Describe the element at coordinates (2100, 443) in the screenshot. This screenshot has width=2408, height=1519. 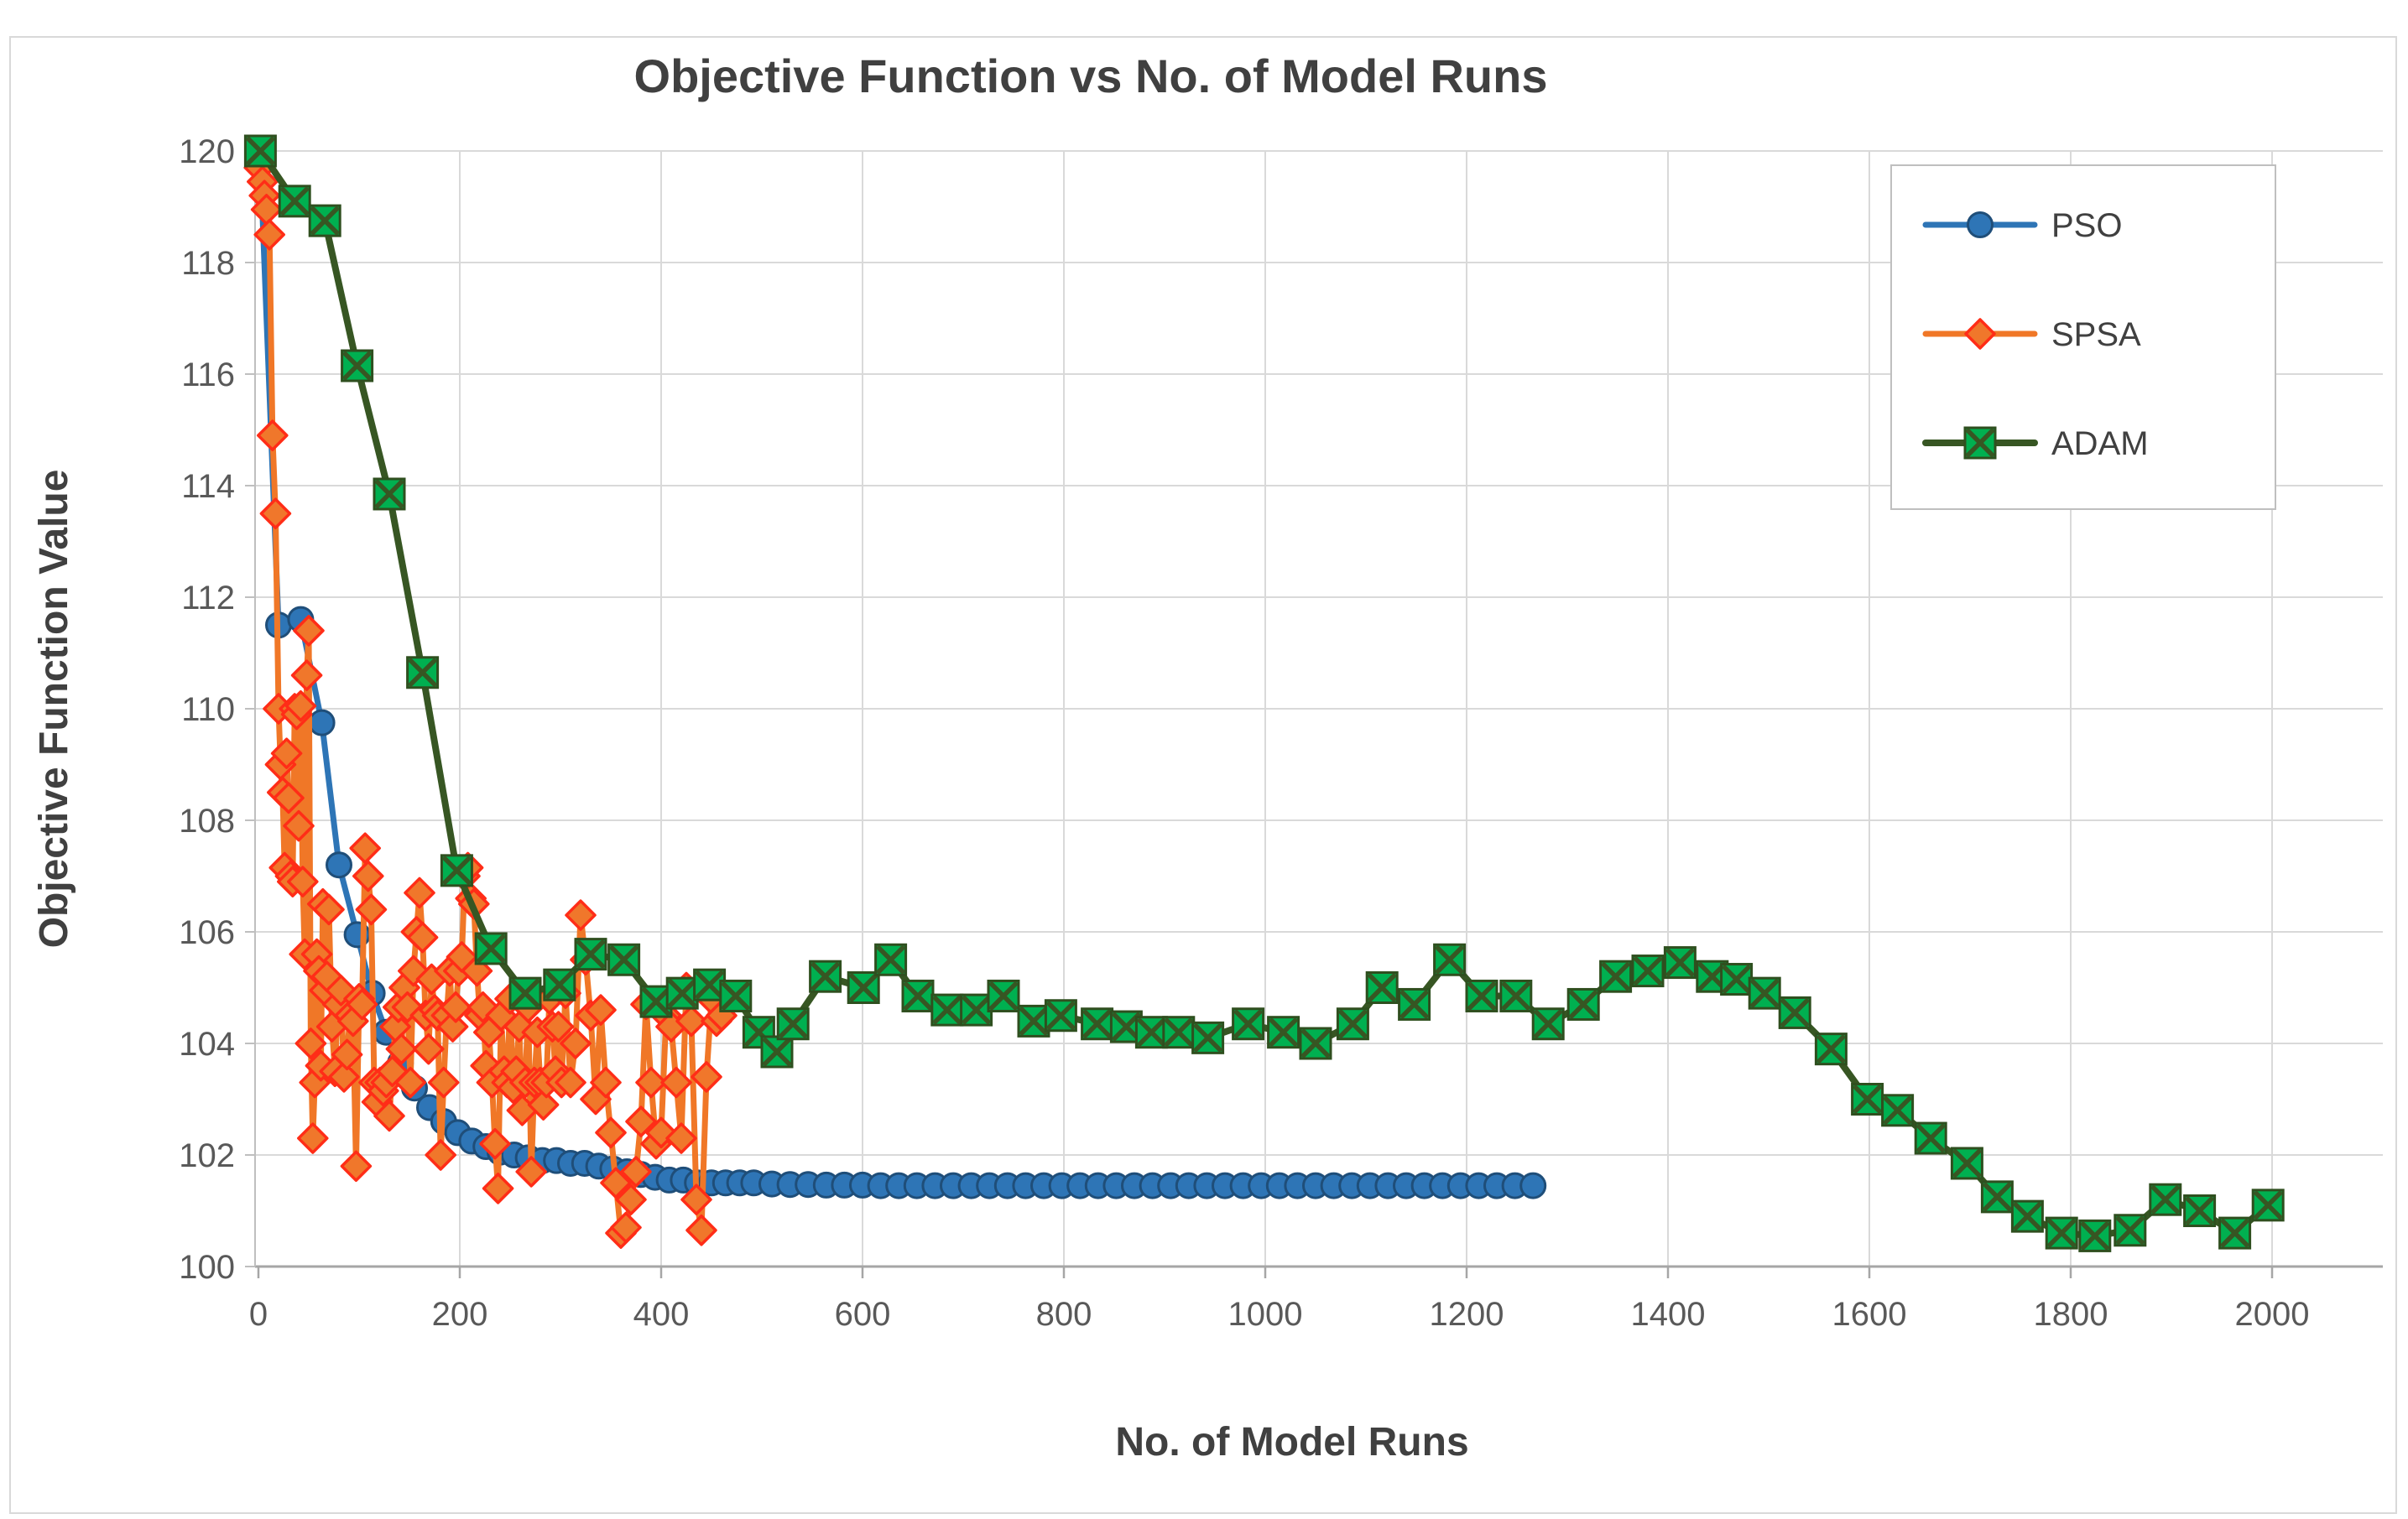
I see `legend-label: ADAM` at that location.